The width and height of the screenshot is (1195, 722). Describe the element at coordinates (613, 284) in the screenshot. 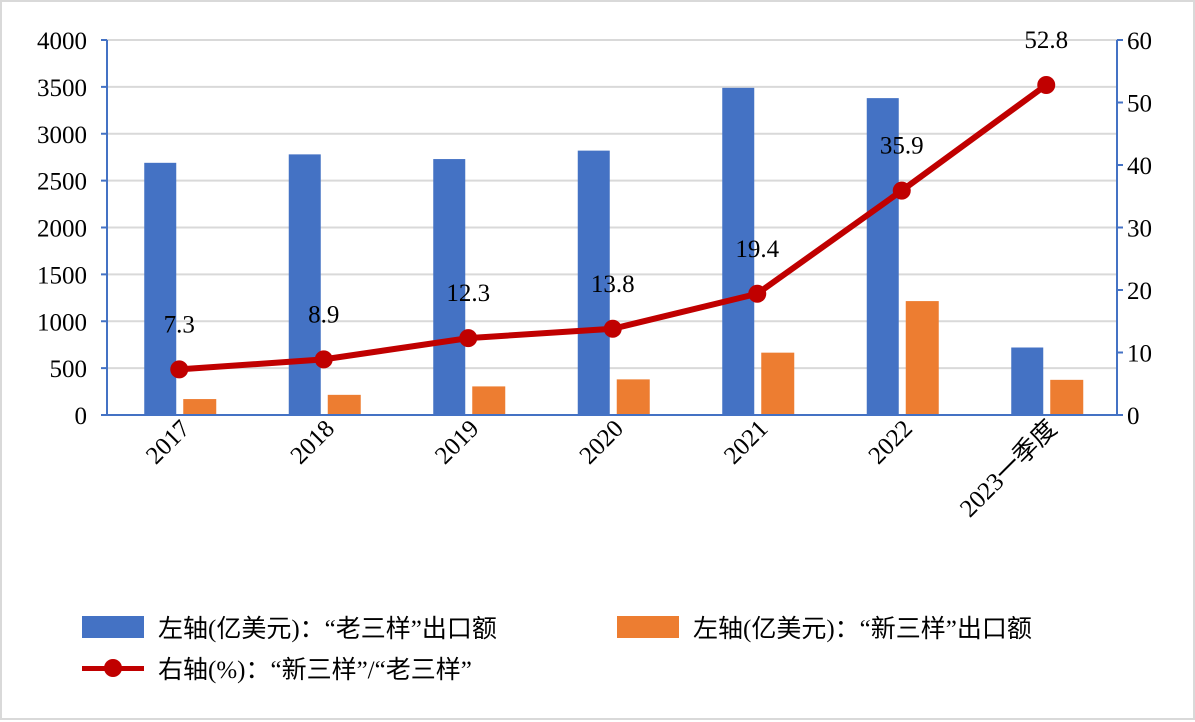

I see `data-label: 13.8` at that location.